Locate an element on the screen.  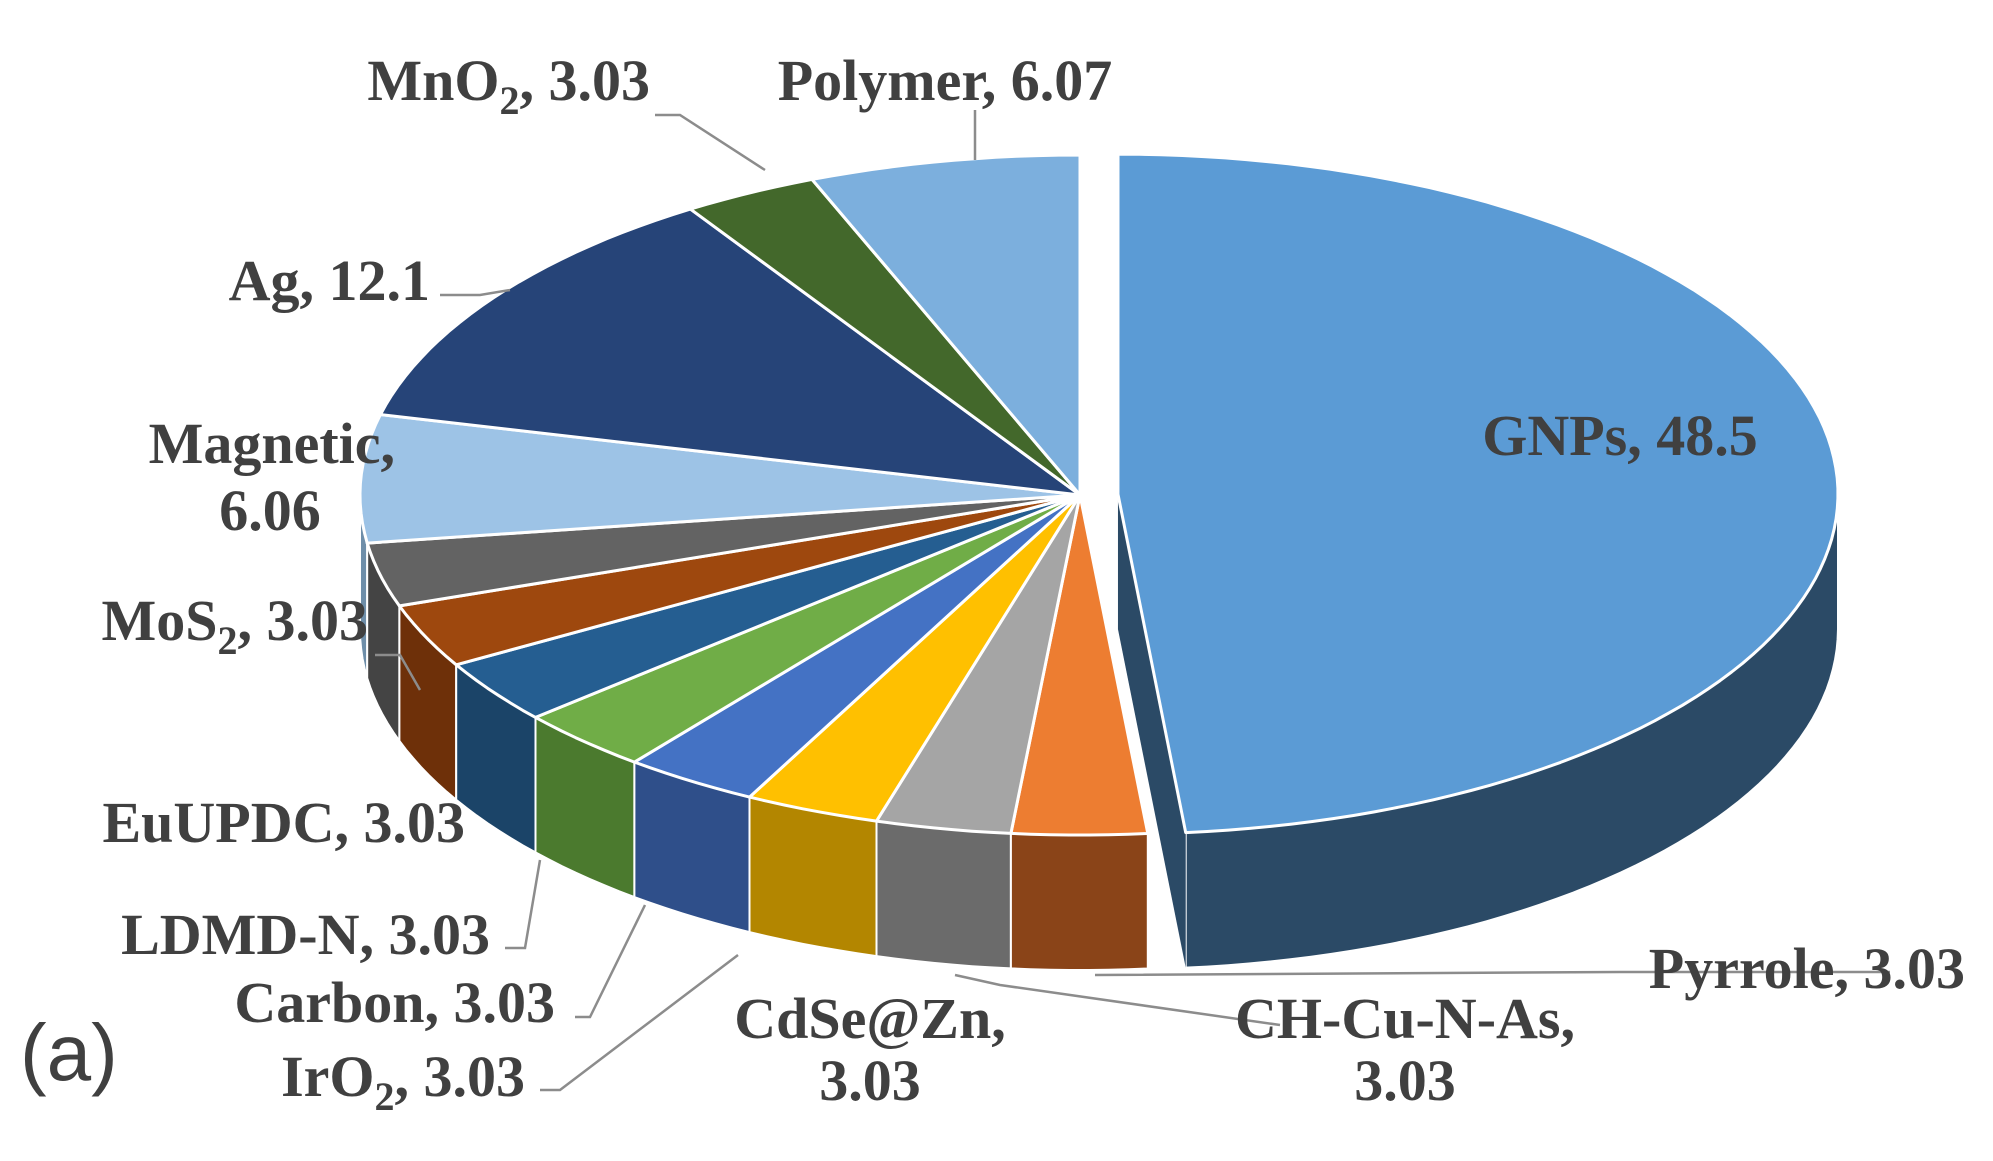
slice-euupdc is located at coordinates (739, 580).